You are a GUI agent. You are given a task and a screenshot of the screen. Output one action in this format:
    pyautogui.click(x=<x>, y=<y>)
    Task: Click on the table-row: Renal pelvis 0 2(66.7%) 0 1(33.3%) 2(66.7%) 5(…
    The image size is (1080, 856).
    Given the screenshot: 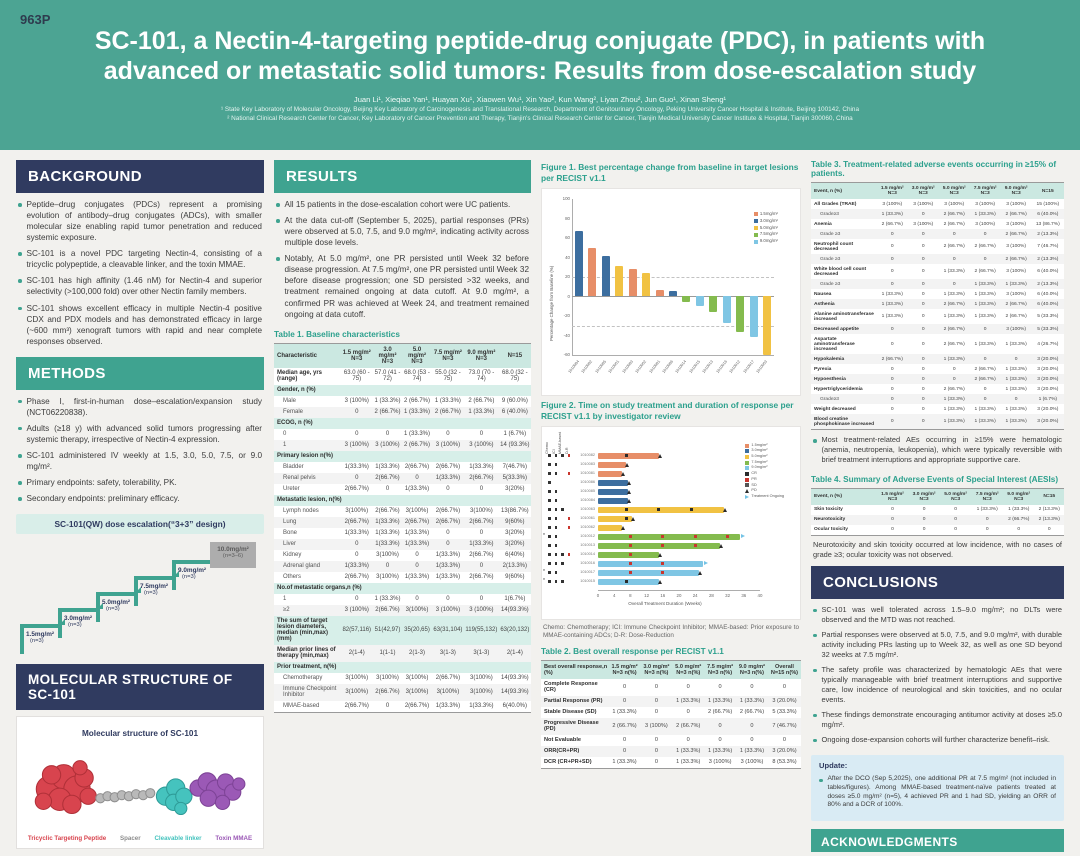 What is the action you would take?
    pyautogui.click(x=402, y=478)
    